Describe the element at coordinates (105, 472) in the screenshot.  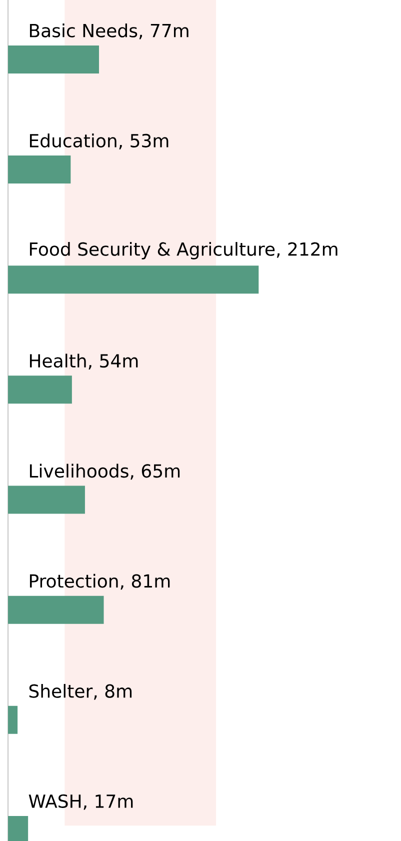
I see `y-tick-label: Livelihoods, 65m` at that location.